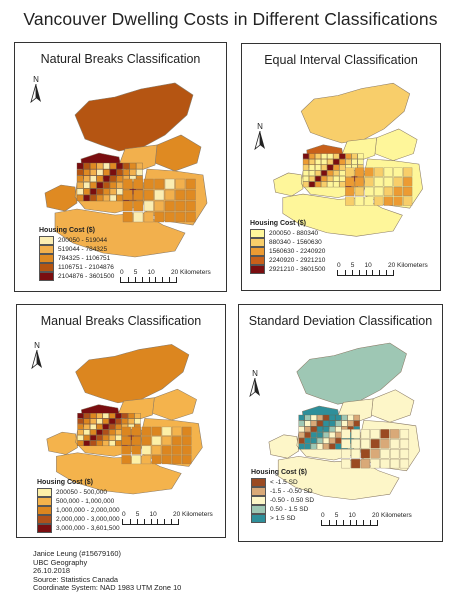 This screenshot has height=600, width=461. Describe the element at coordinates (284, 482) in the screenshot. I see `legend-label: < -1.5 SD` at that location.